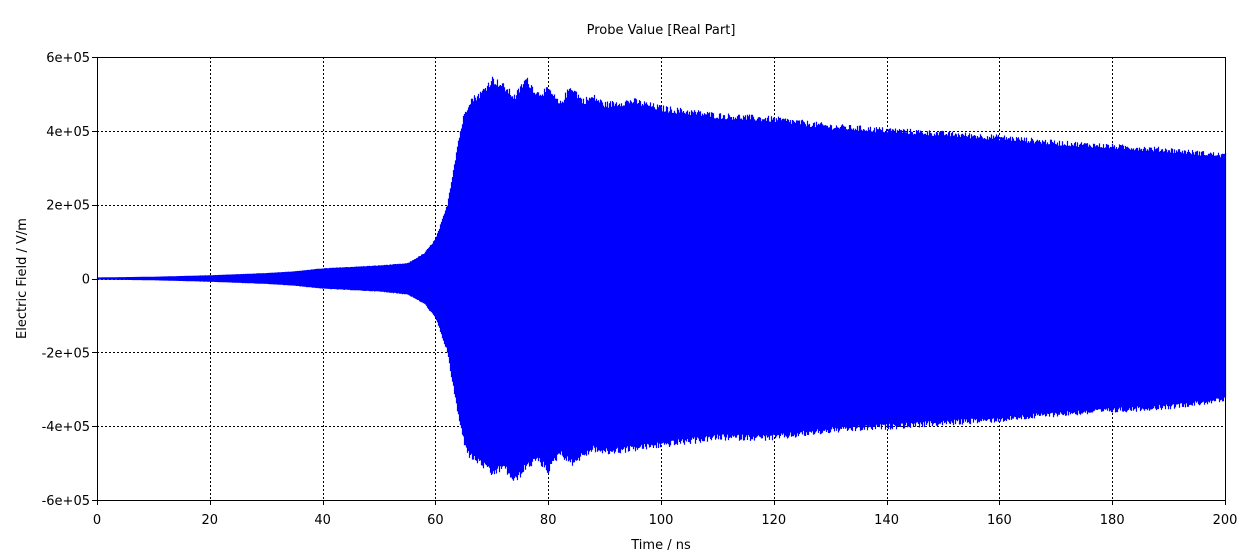 The height and width of the screenshot is (558, 1260). What do you see at coordinates (661, 520) in the screenshot?
I see `x-tick-label-5: 100` at bounding box center [661, 520].